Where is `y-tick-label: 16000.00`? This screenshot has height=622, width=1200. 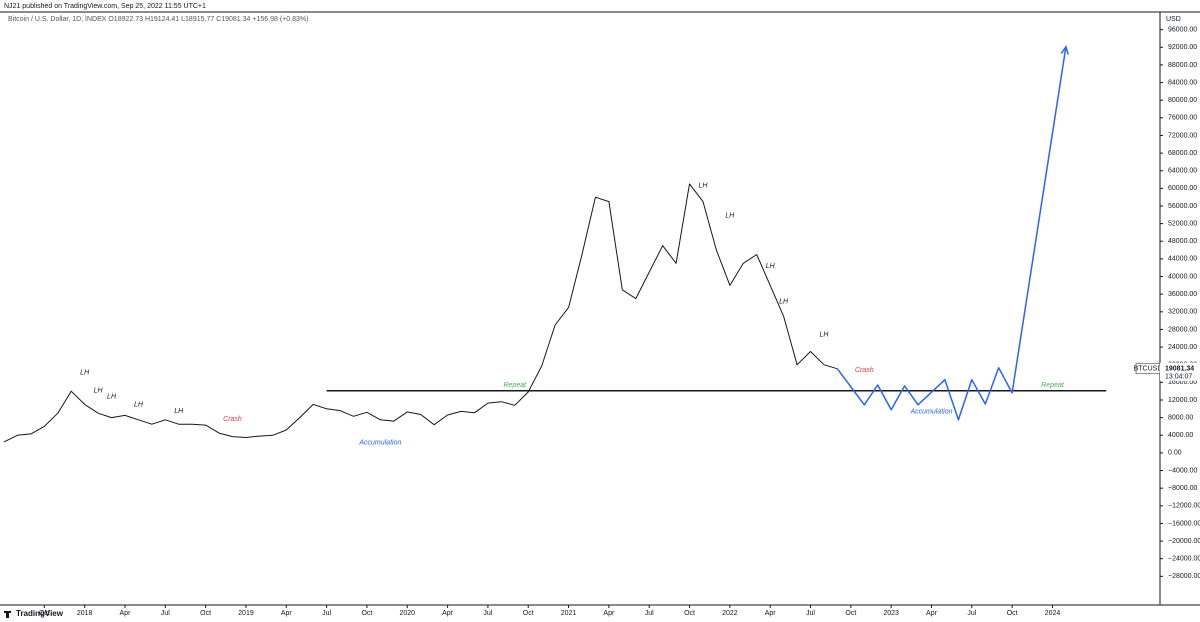
y-tick-label: 16000.00 is located at coordinates (1182, 382).